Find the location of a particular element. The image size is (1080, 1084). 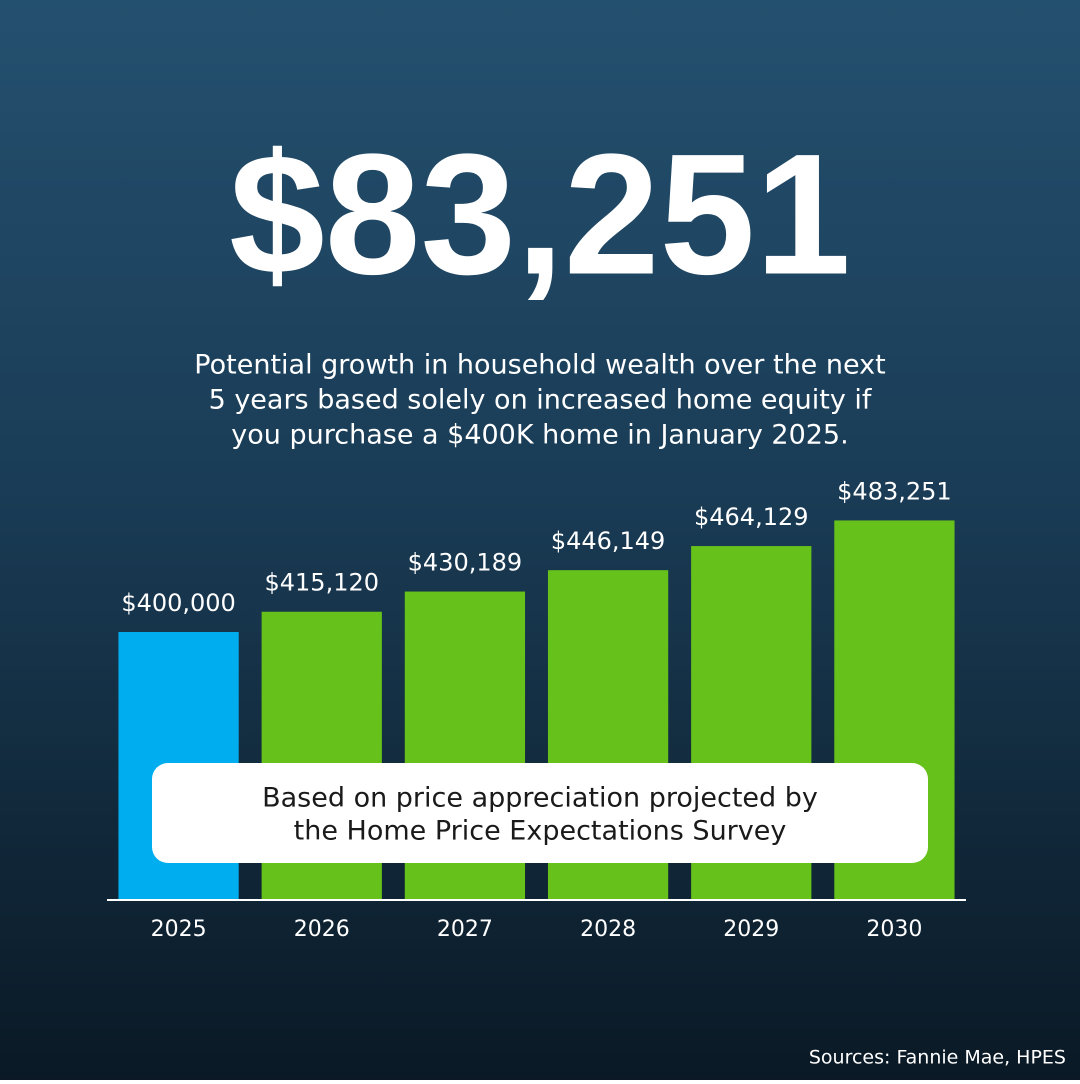

x-tick-label: 2030 is located at coordinates (894, 929).